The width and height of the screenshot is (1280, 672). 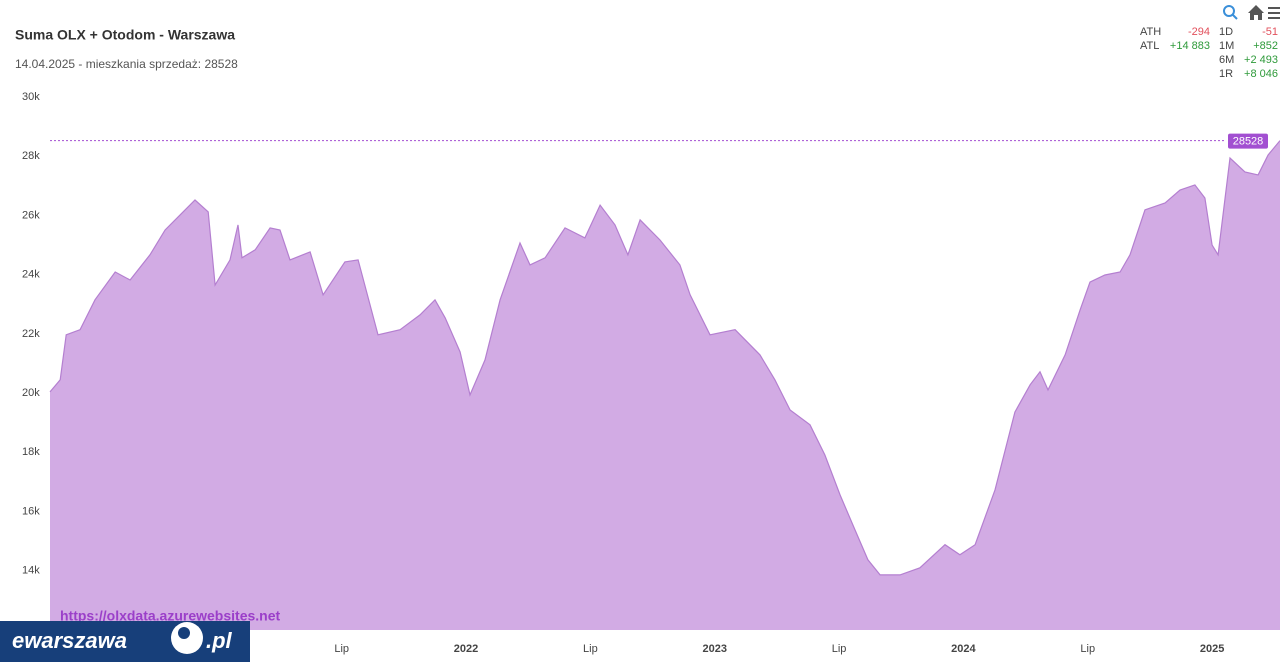 What do you see at coordinates (1261, 60) in the screenshot?
I see `stat-value: +2 493` at bounding box center [1261, 60].